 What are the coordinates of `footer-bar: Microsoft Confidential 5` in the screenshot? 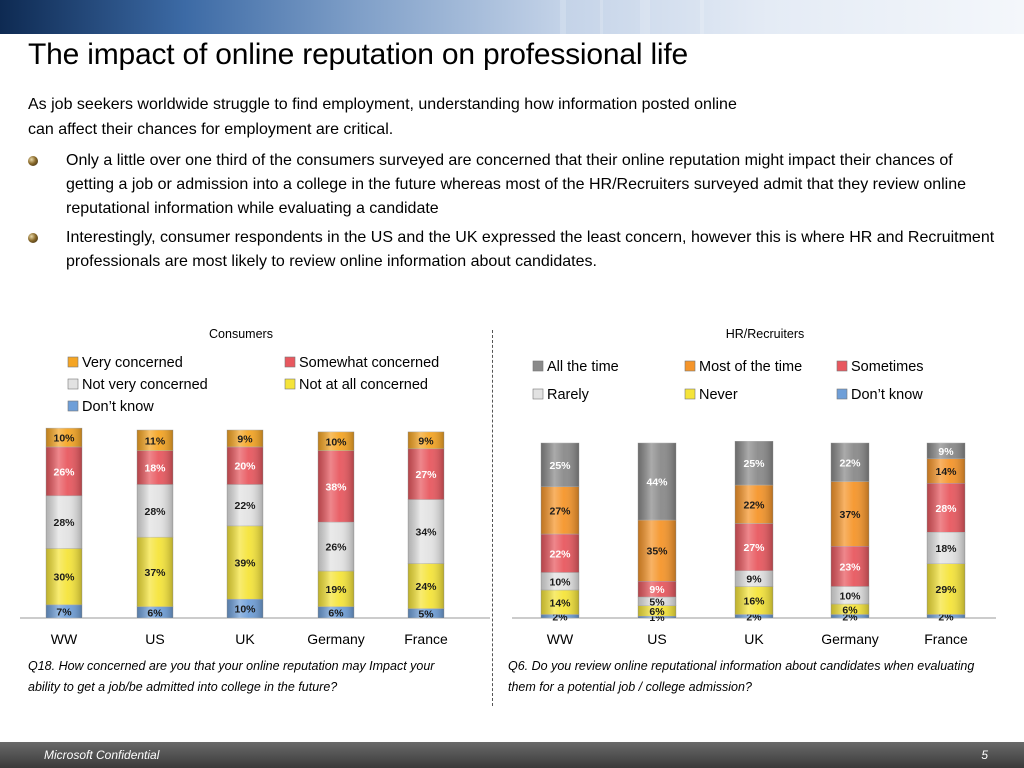 It's located at (512, 755).